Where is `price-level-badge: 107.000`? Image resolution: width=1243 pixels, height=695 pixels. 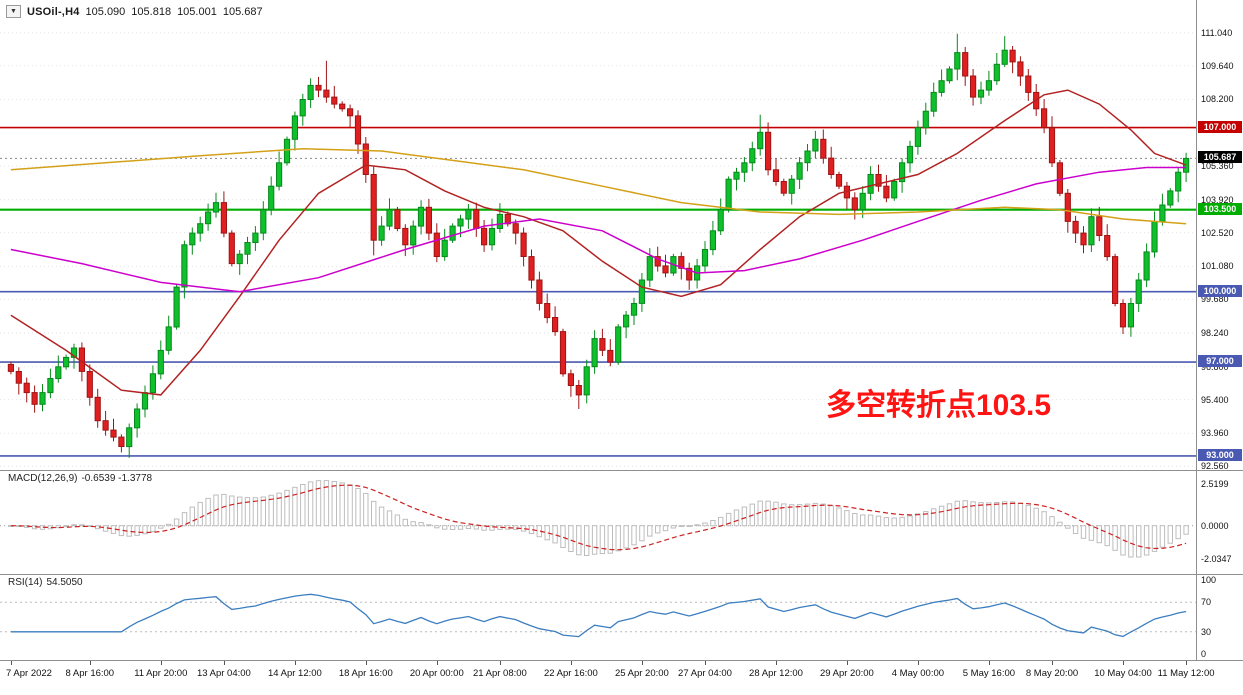
price-level-badge: 107.000 is located at coordinates (1220, 126).